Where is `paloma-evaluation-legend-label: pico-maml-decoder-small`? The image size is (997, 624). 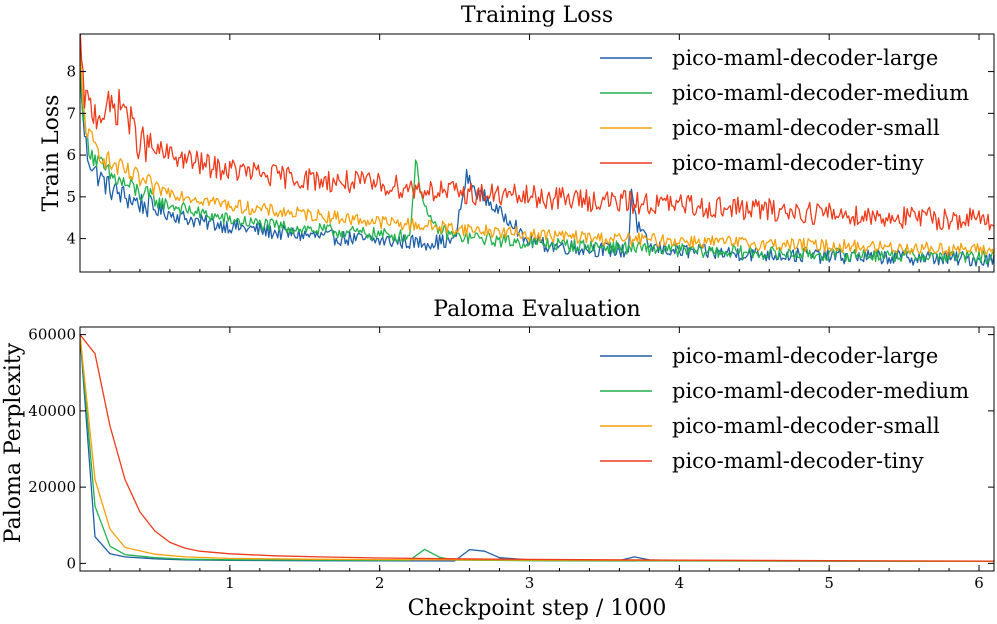 paloma-evaluation-legend-label: pico-maml-decoder-small is located at coordinates (806, 426).